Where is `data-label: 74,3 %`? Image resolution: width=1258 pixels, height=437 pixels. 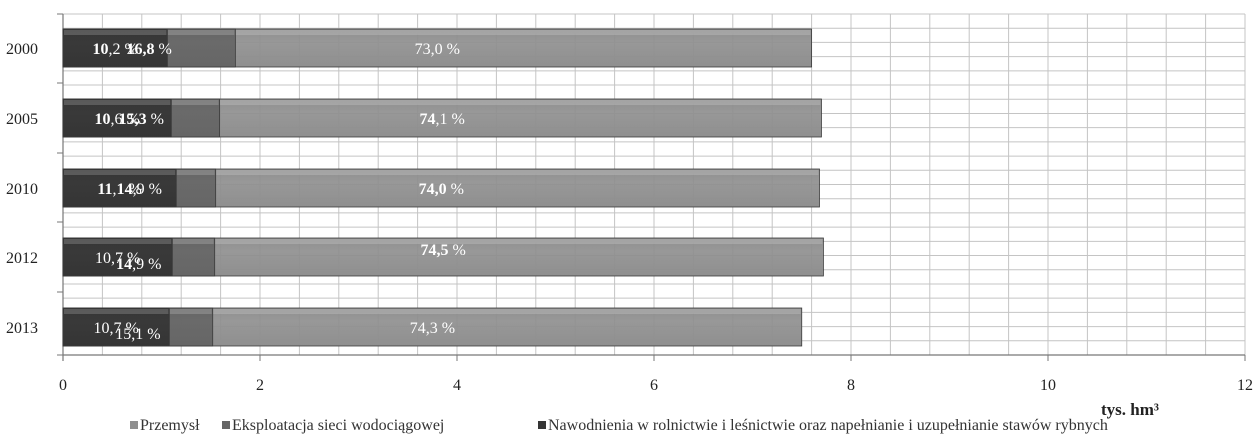
data-label: 74,3 % is located at coordinates (432, 328).